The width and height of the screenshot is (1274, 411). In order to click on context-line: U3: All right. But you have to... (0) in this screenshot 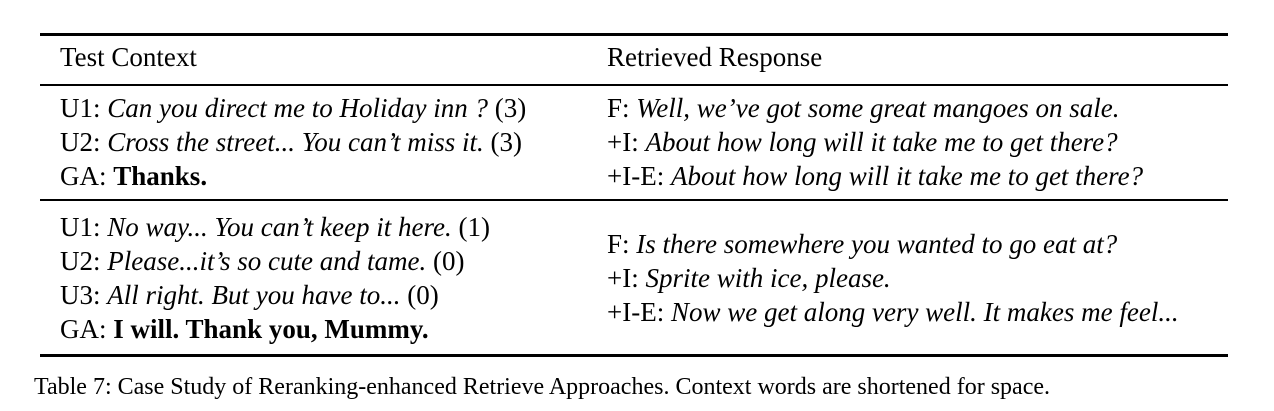, I will do `click(249, 295)`.